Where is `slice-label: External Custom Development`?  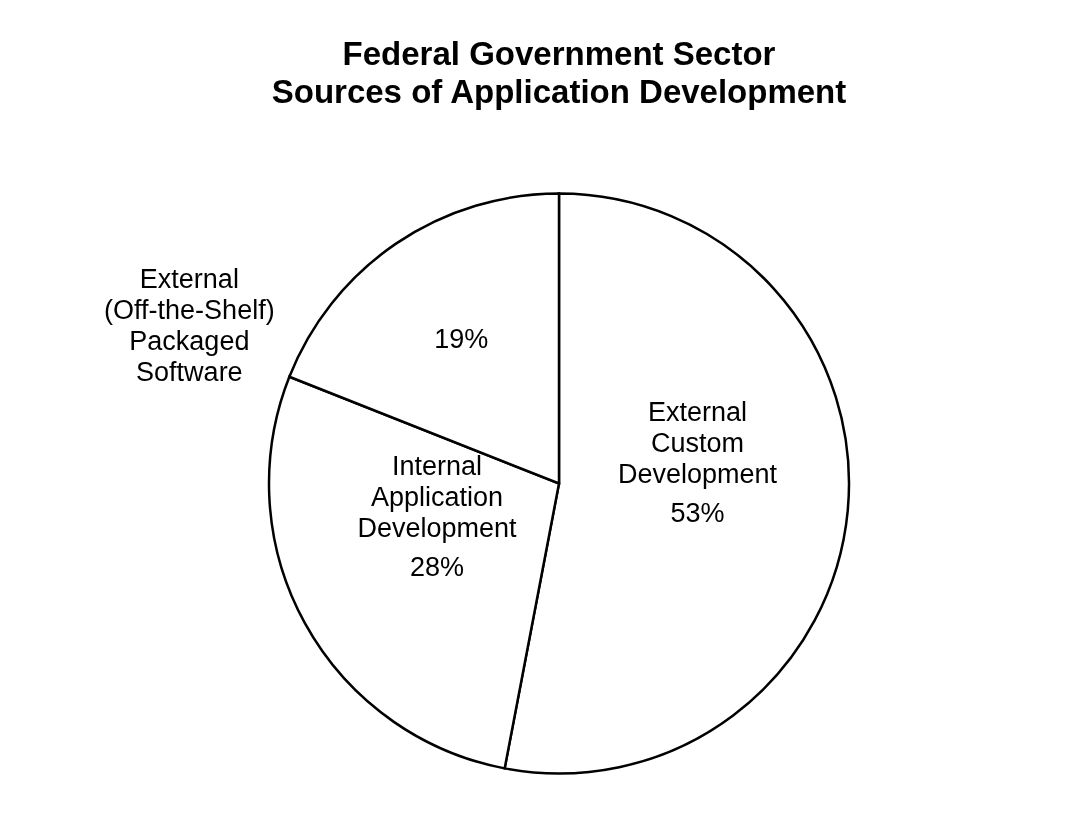 slice-label: External Custom Development is located at coordinates (698, 442).